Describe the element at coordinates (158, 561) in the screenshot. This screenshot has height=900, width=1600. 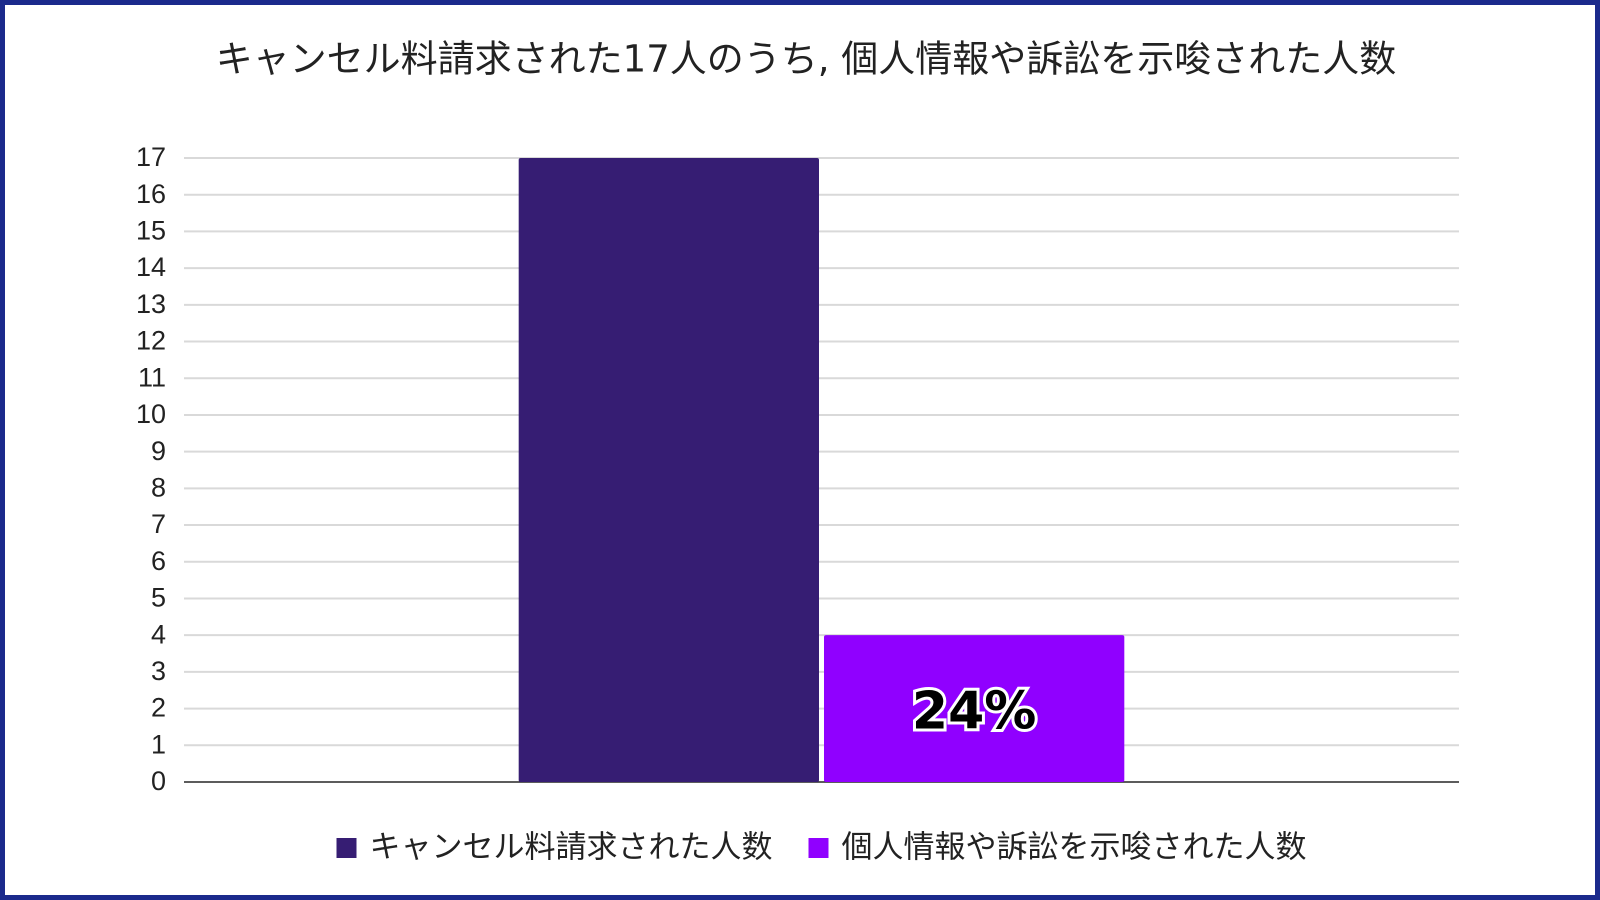
I see `y-tick-label: 6` at that location.